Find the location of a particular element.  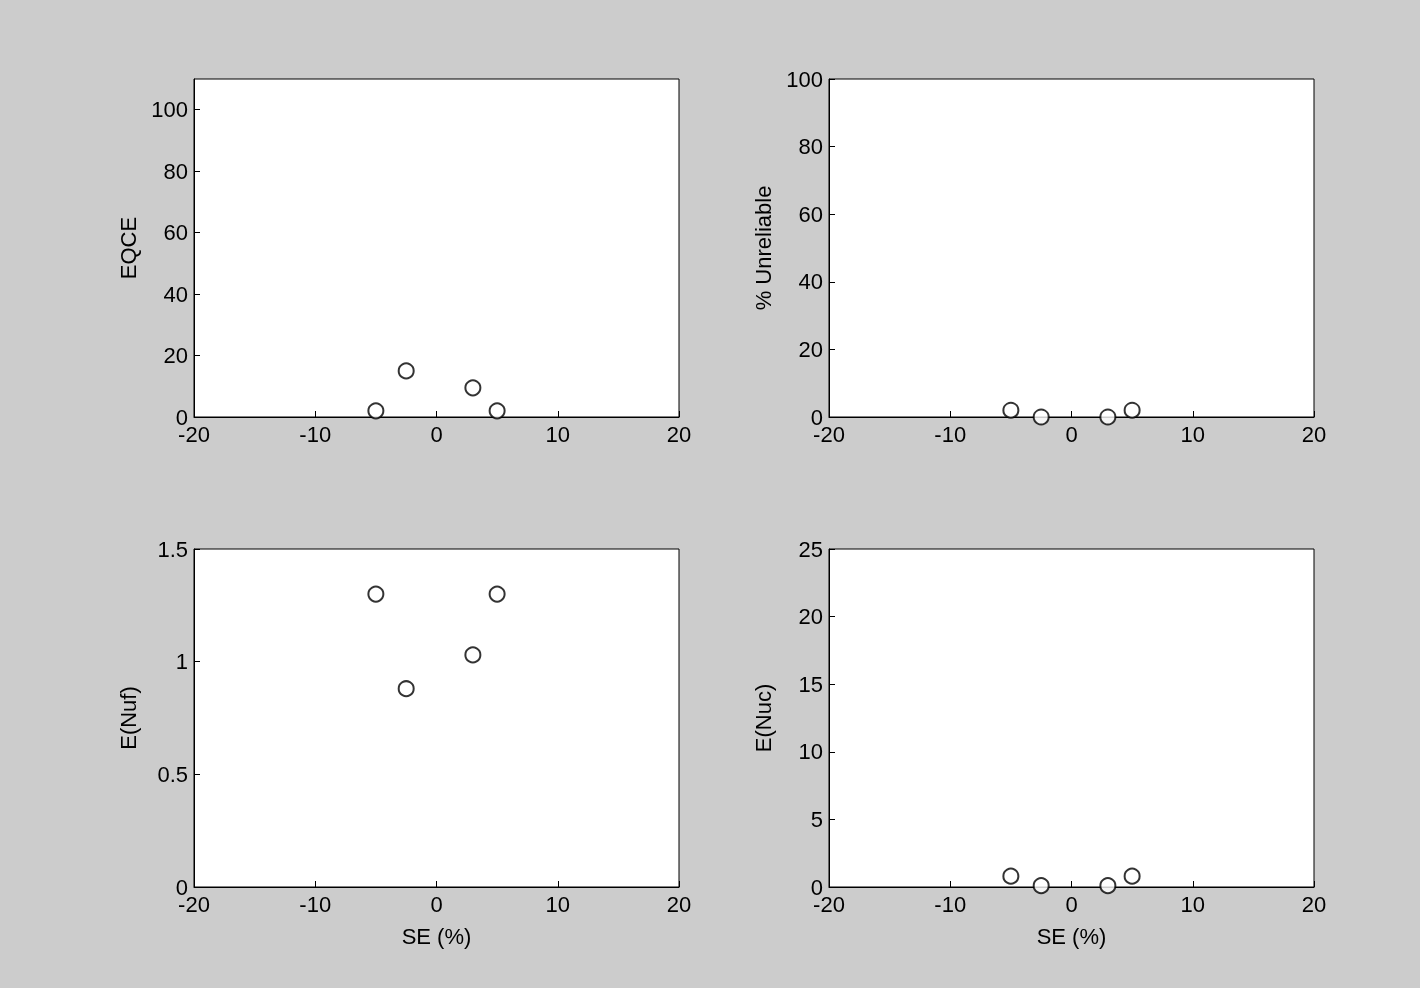

y-tick-label: 1.5 is located at coordinates (172, 549).